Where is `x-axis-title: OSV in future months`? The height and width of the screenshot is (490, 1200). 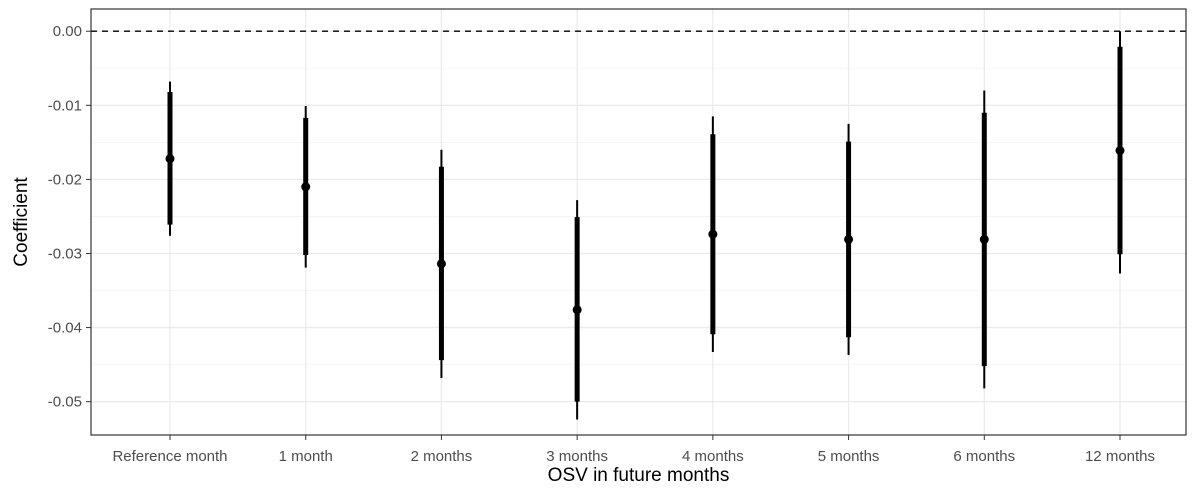
x-axis-title: OSV in future months is located at coordinates (639, 475).